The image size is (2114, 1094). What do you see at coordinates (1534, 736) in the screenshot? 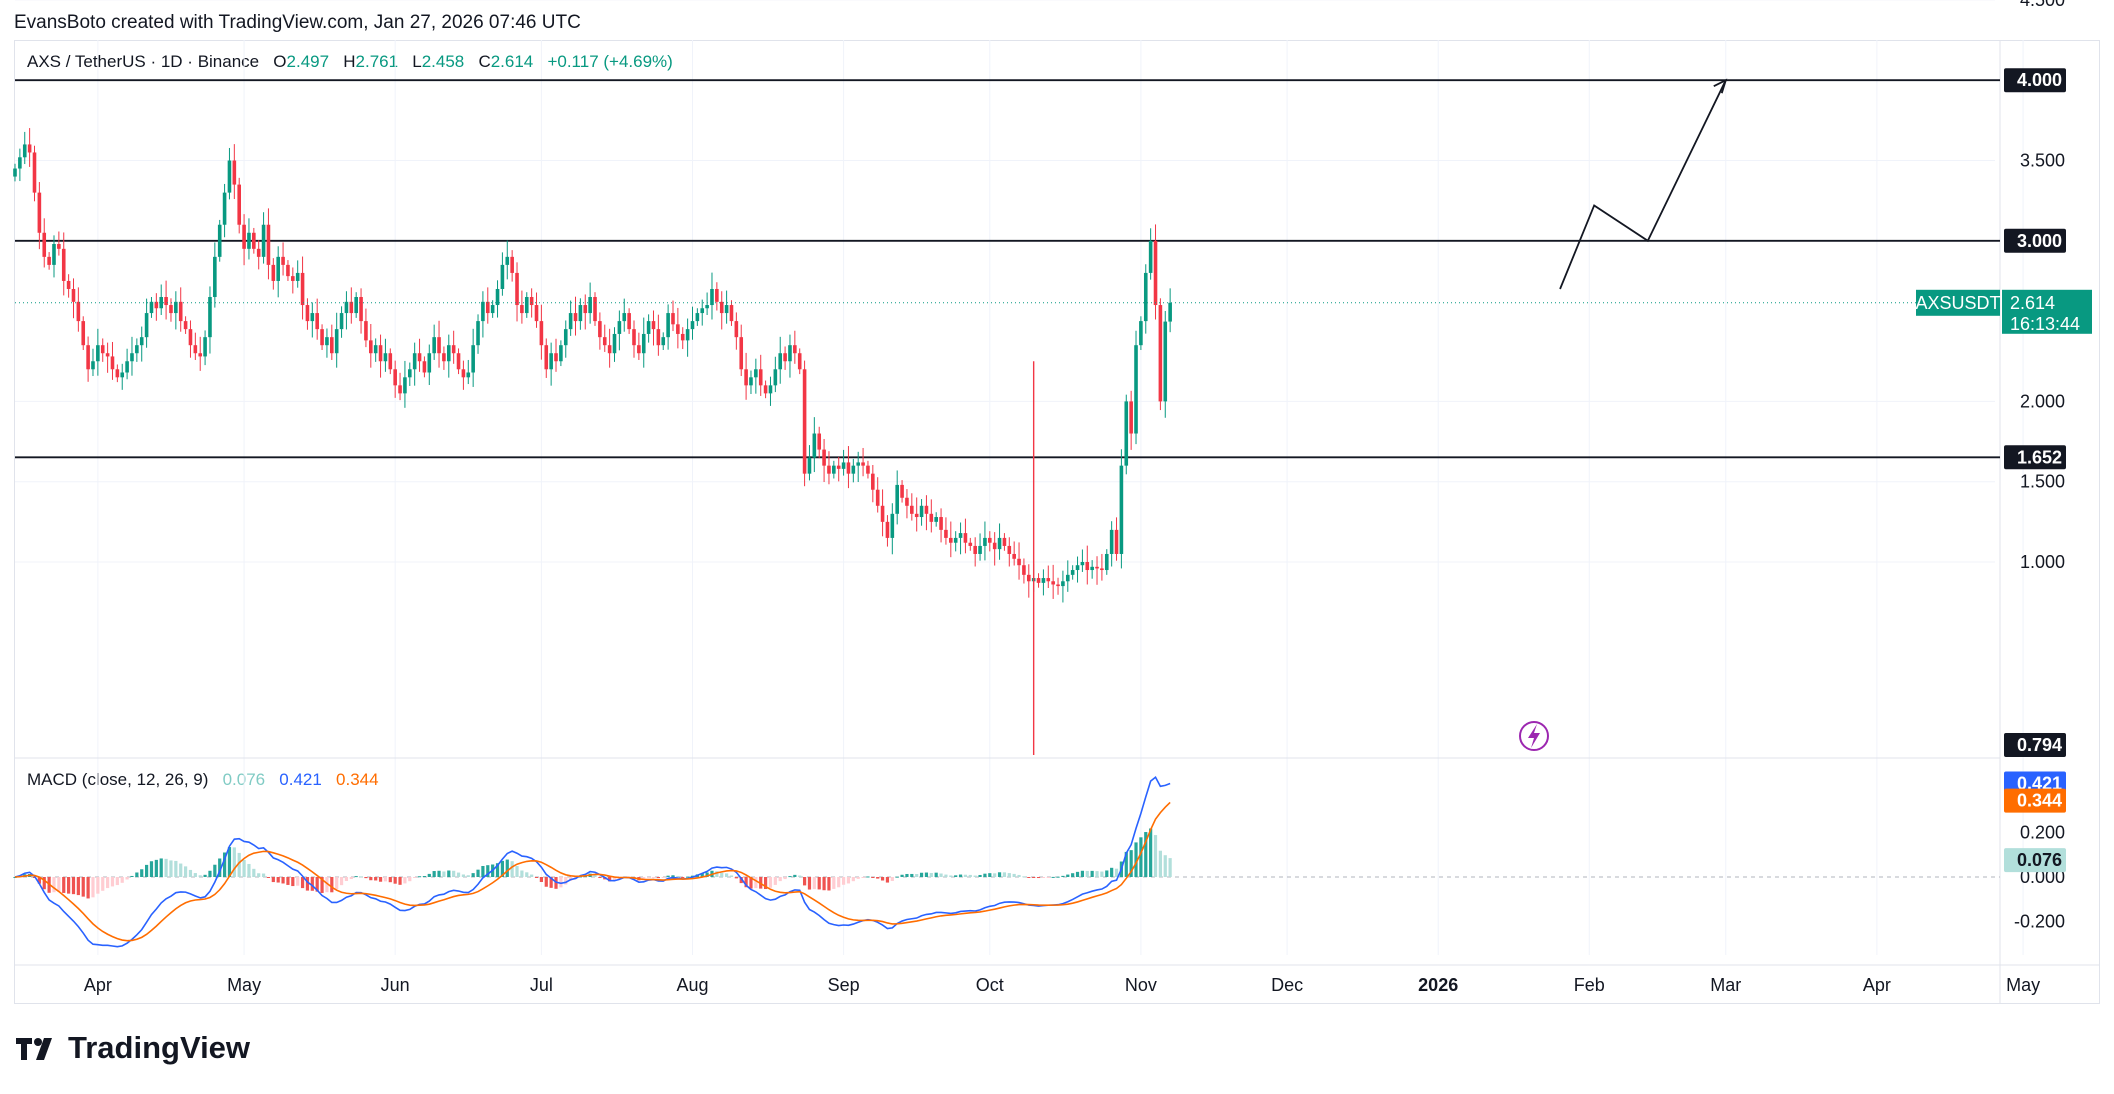
I see `alert-lightning-bolt` at bounding box center [1534, 736].